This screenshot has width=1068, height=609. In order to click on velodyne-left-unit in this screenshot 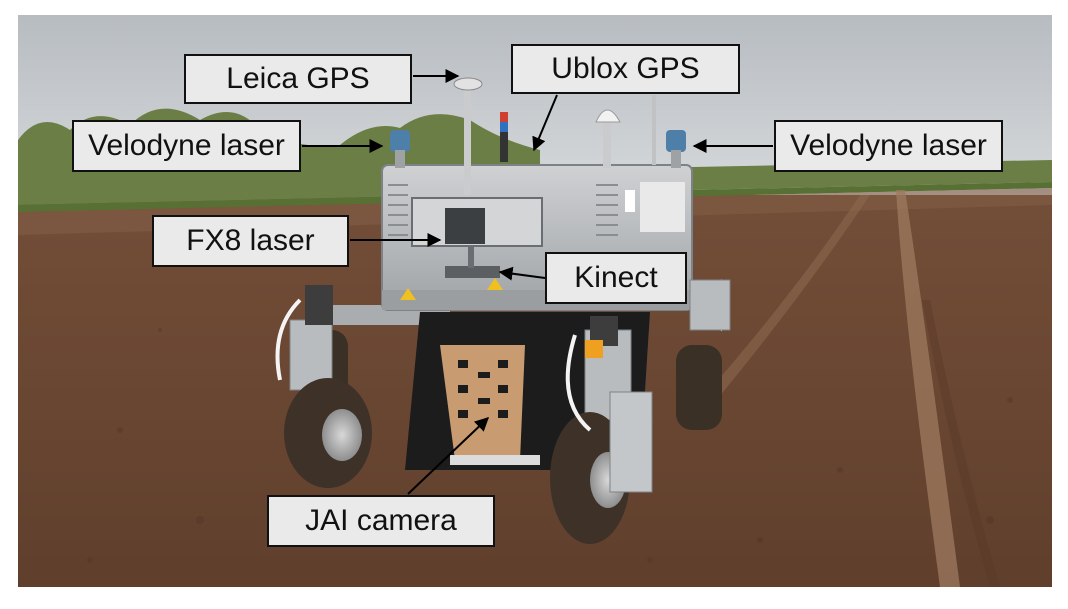, I will do `click(400, 141)`.